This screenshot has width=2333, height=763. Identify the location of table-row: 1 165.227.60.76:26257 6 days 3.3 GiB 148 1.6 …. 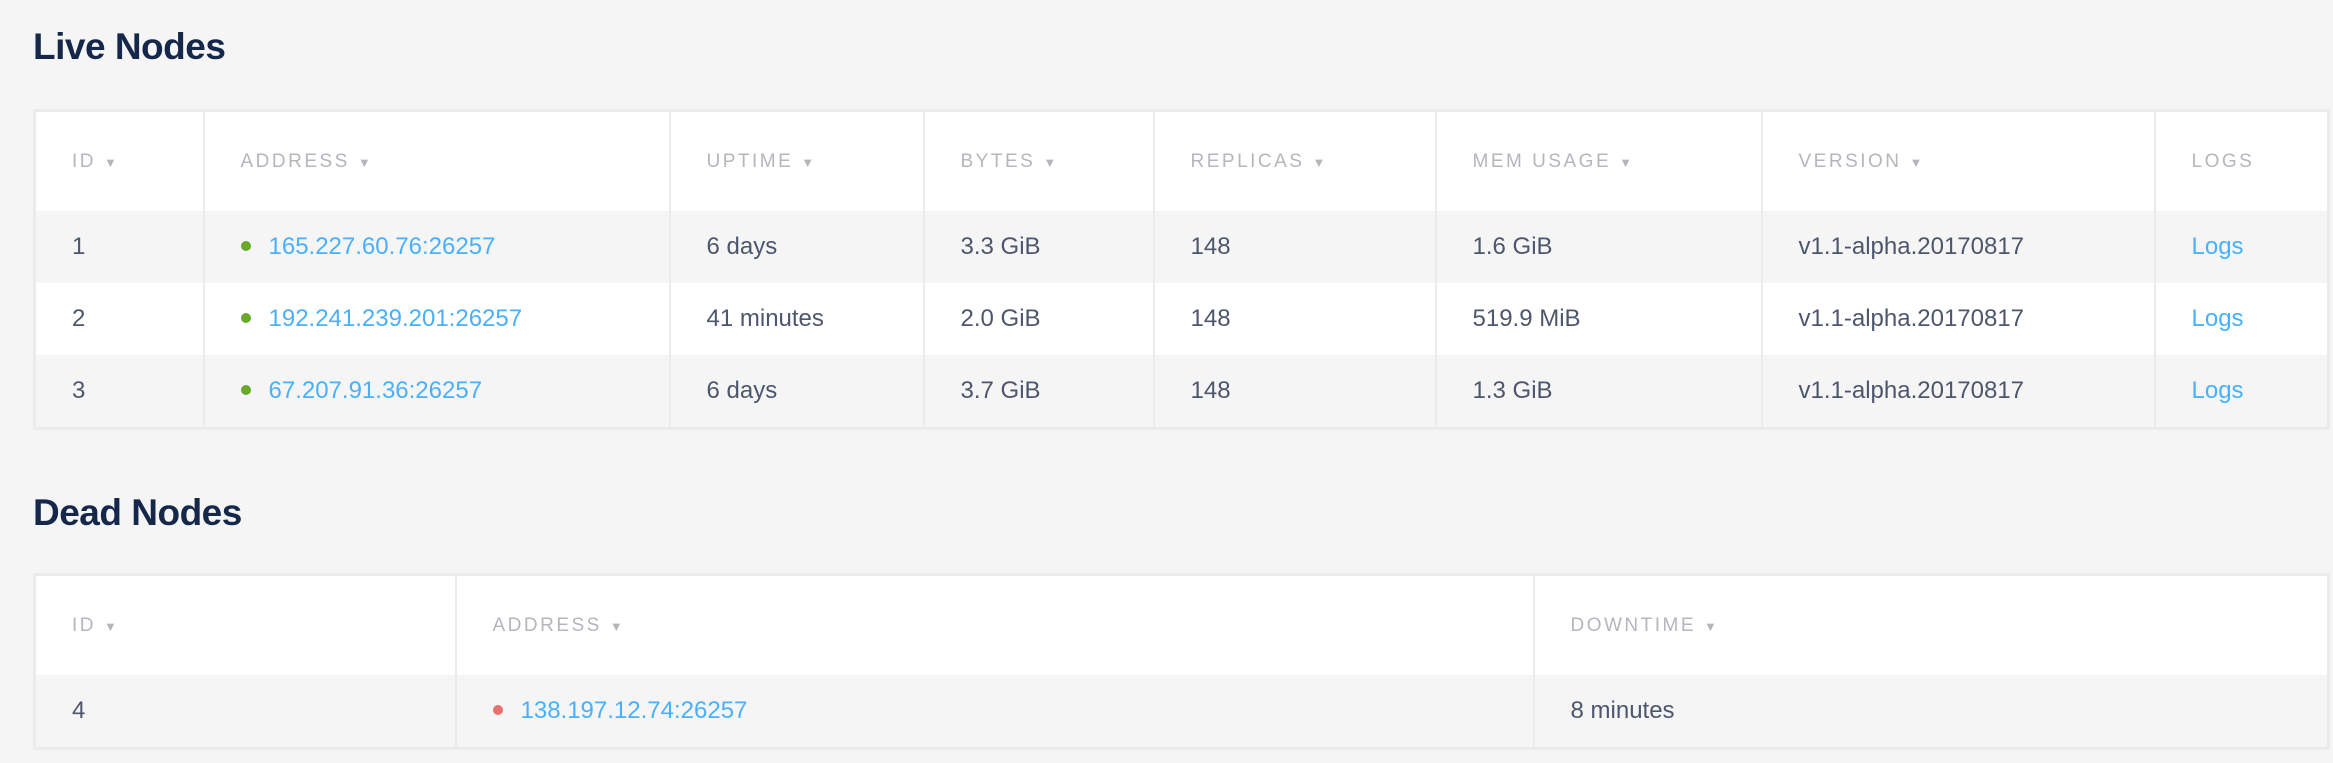
(1181, 247).